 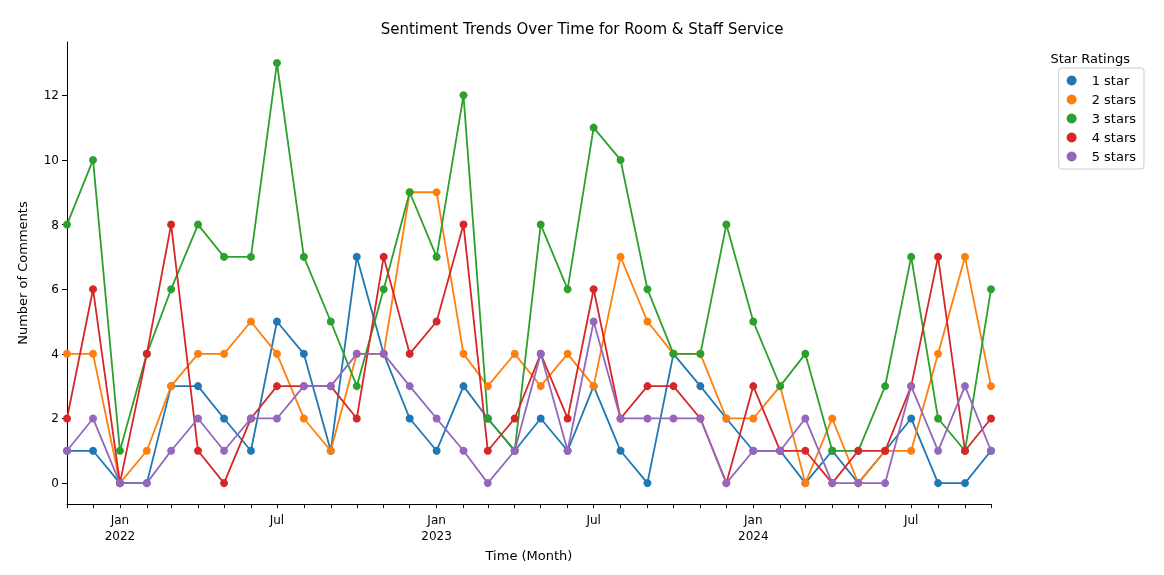 I want to click on chart-title: Sentiment Trends Over Time for Room & Staff Service, so click(x=582, y=28).